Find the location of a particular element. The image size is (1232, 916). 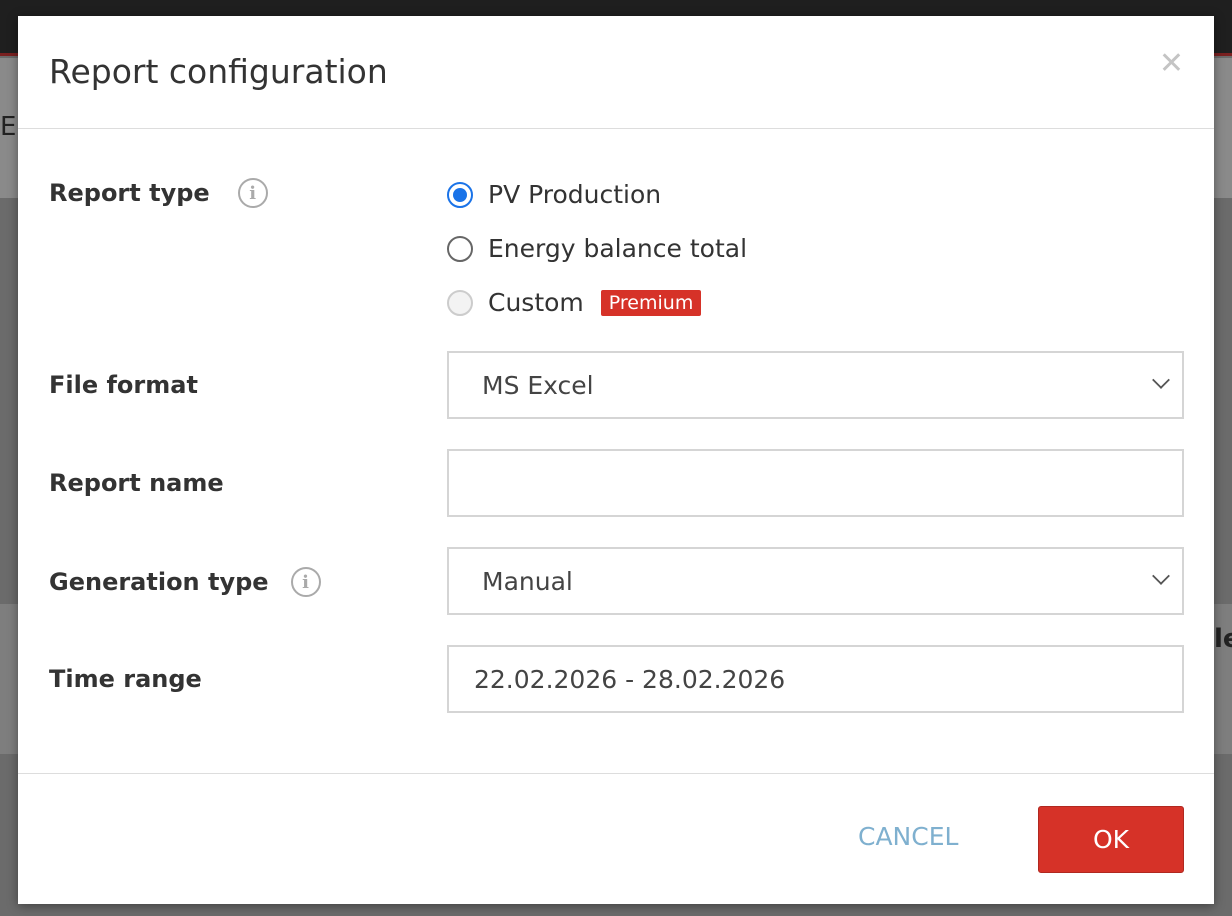

file-format-select: MS Excel is located at coordinates (815, 385).